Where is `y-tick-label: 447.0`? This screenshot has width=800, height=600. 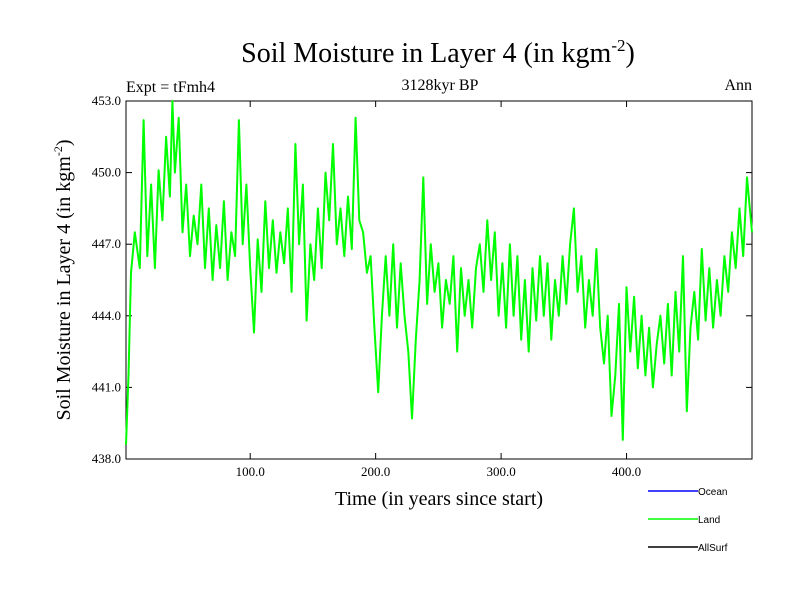
y-tick-label: 447.0 is located at coordinates (106, 243).